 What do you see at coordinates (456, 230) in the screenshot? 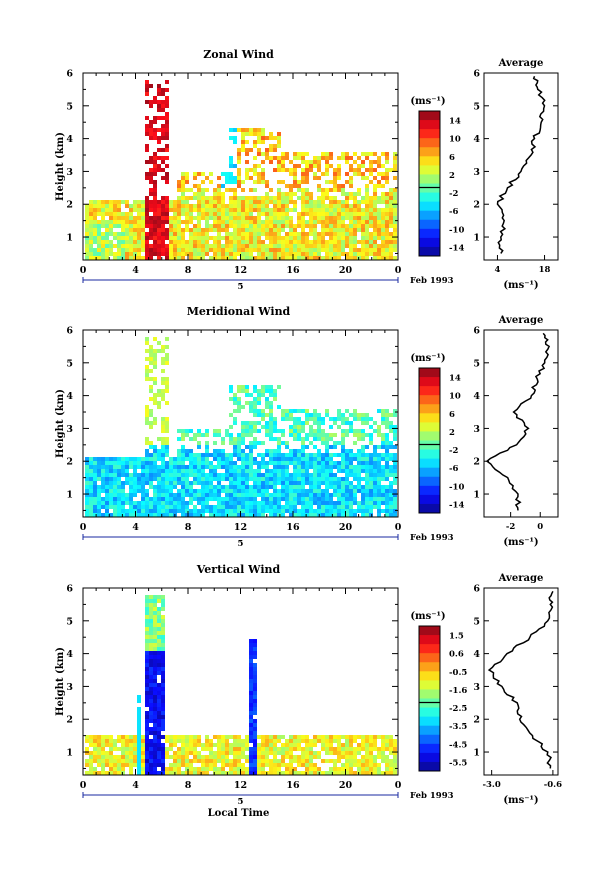
I see `colorbar-tick-label: -10` at bounding box center [456, 230].